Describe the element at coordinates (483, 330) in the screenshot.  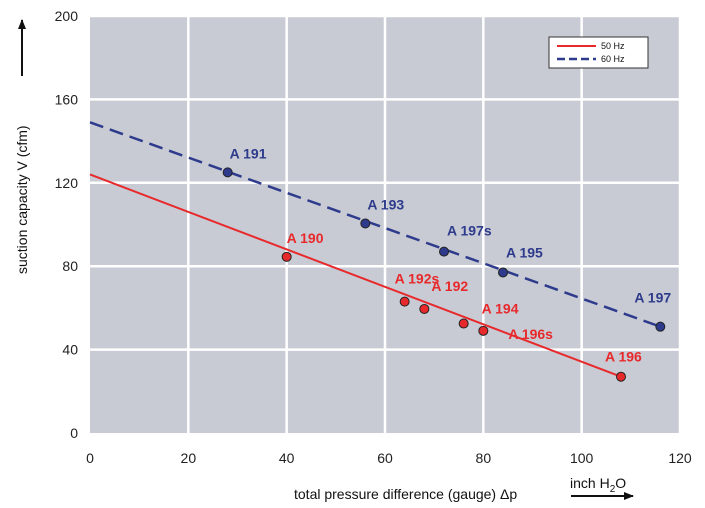
I see `data-point-a-196s` at that location.